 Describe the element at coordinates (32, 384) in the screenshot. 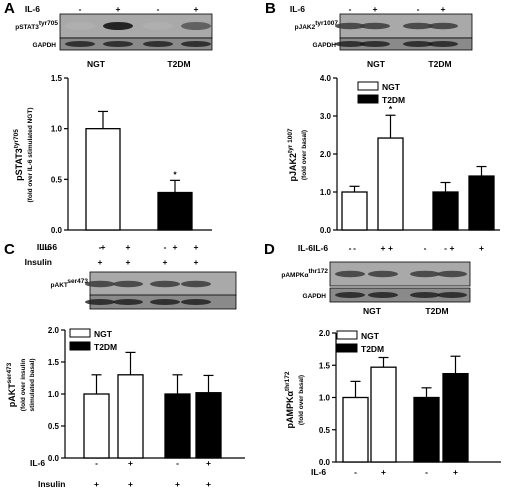

I see `y-axis-subtitle: stimulated basal)` at that location.